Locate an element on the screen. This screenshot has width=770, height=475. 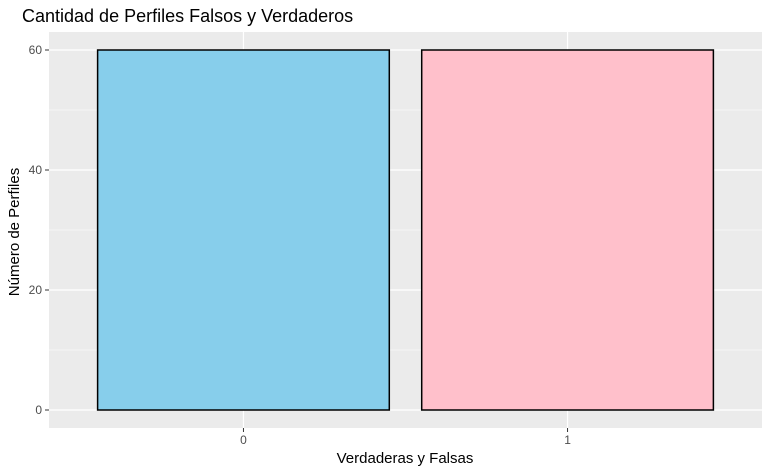
y-axis-title: Número de Perfiles is located at coordinates (14, 232).